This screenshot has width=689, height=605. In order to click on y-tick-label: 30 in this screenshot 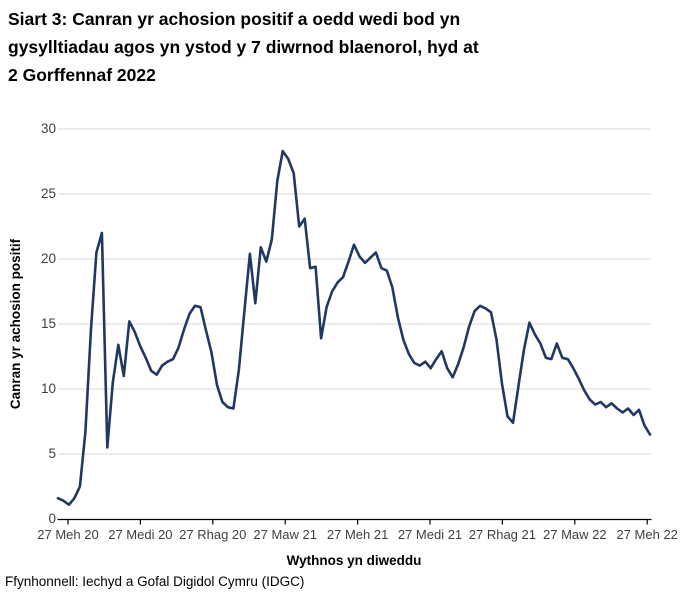, I will do `click(48, 128)`.